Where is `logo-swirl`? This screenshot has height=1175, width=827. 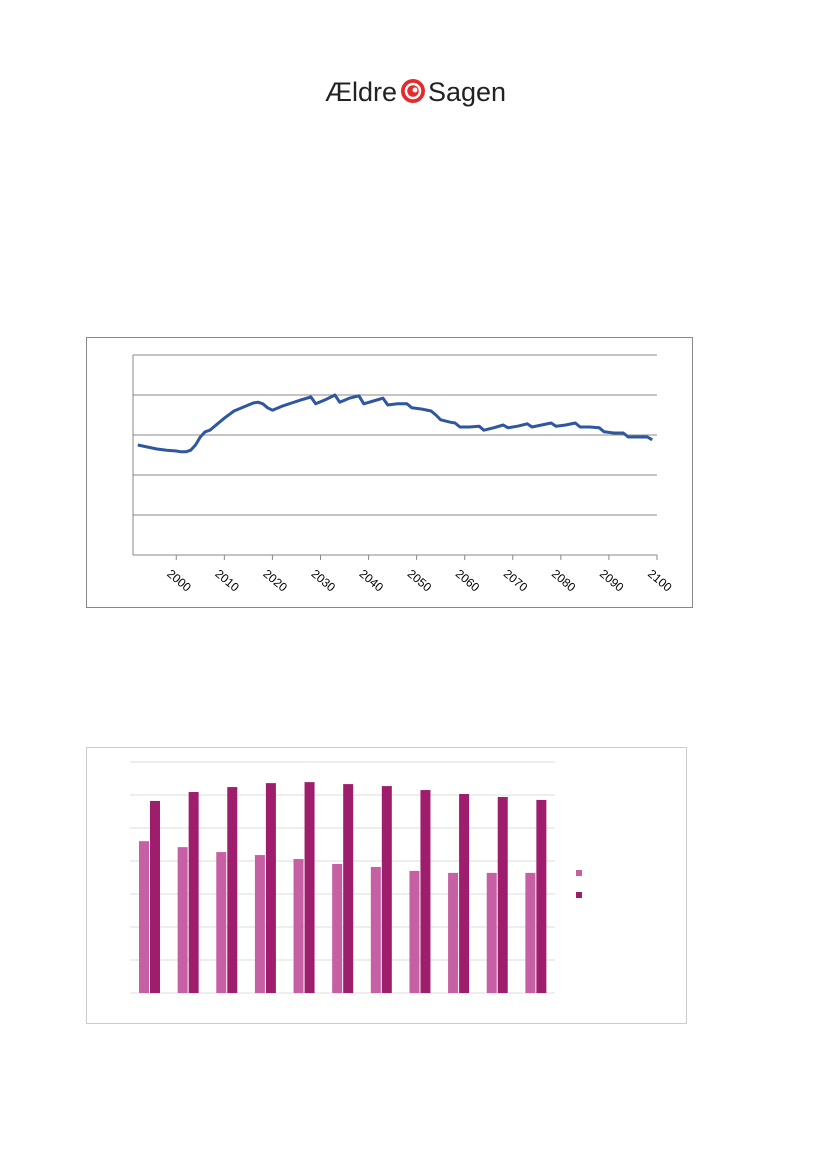 logo-swirl is located at coordinates (413, 91).